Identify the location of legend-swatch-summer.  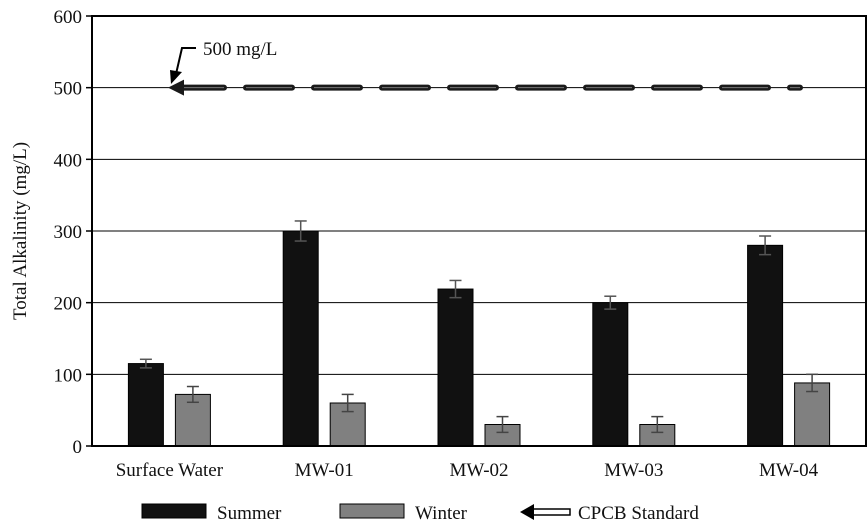
(174, 511).